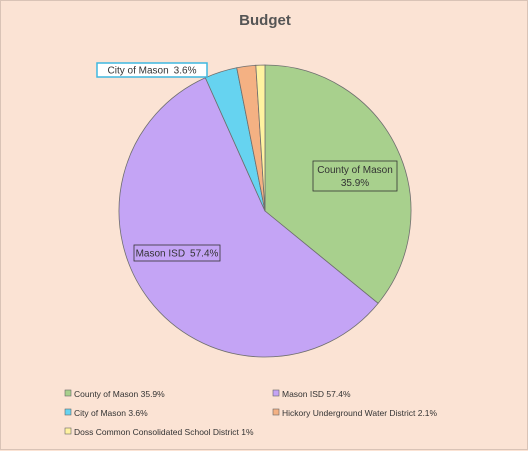 The height and width of the screenshot is (451, 528). I want to click on legend-entry: City of Mason 3.6%, so click(106, 413).